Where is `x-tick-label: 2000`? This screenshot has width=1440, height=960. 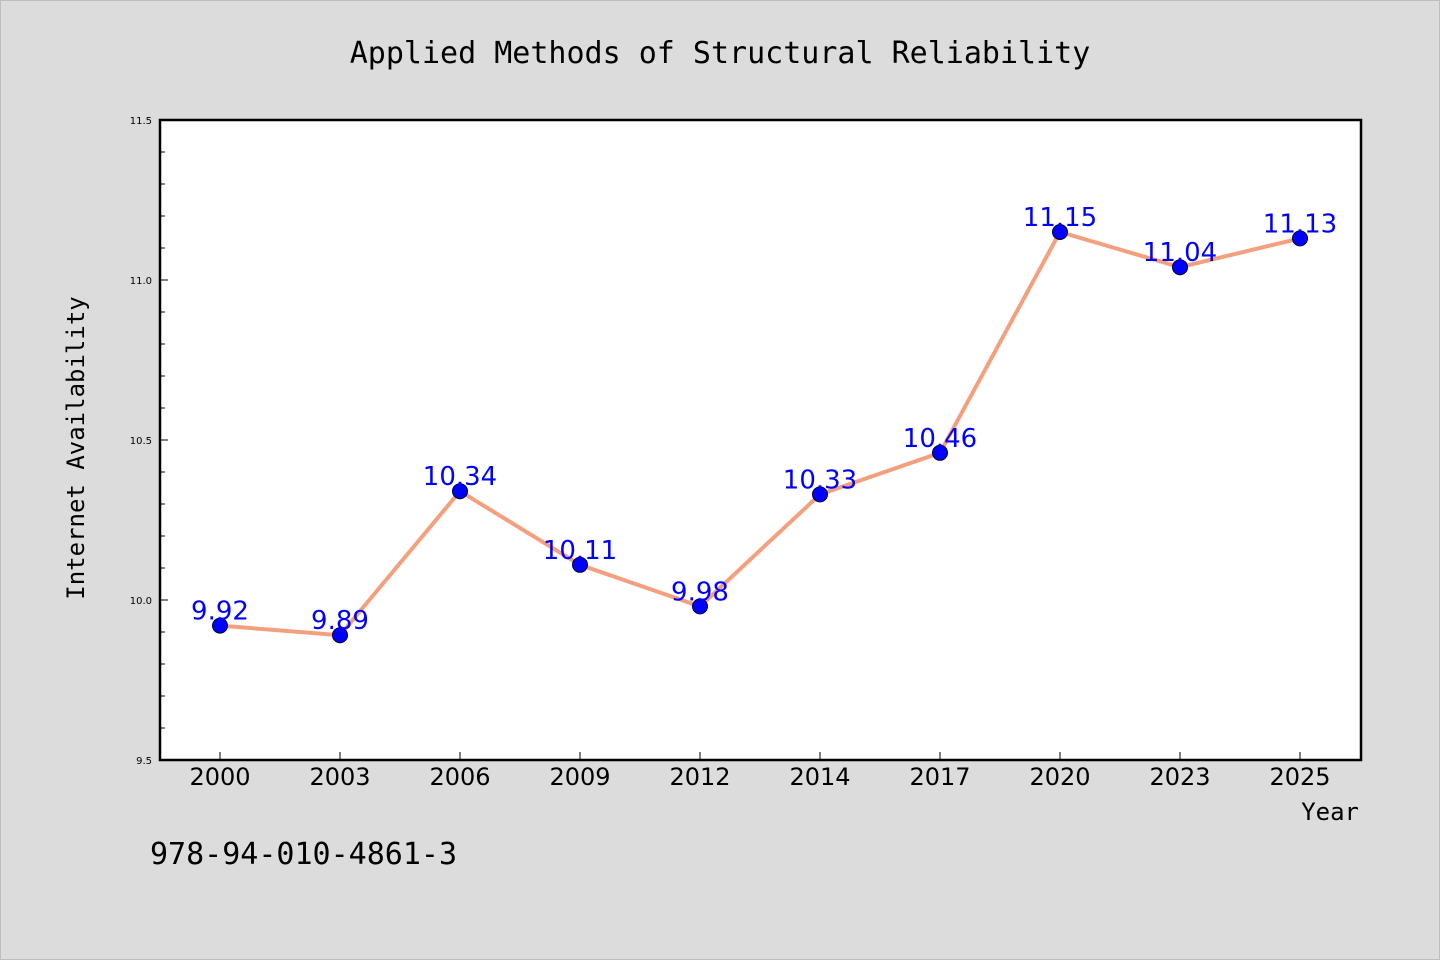
x-tick-label: 2000 is located at coordinates (219, 777).